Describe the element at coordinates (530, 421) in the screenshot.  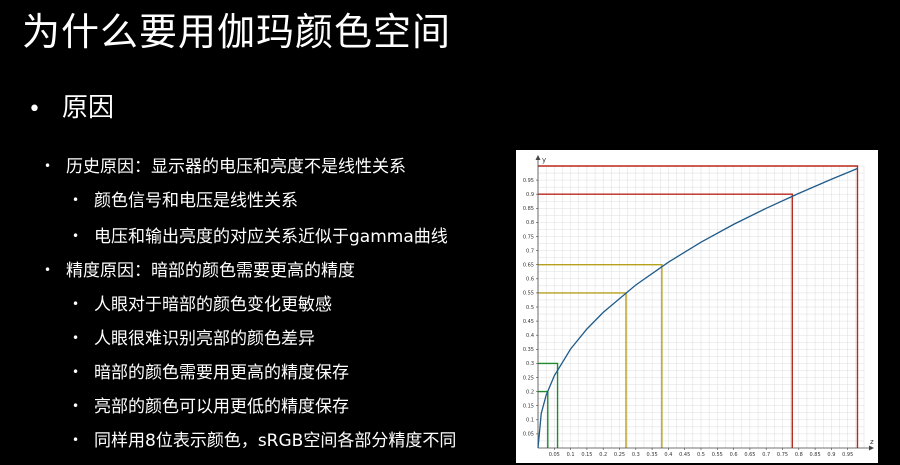
I see `y-tick-label: 0.1` at that location.